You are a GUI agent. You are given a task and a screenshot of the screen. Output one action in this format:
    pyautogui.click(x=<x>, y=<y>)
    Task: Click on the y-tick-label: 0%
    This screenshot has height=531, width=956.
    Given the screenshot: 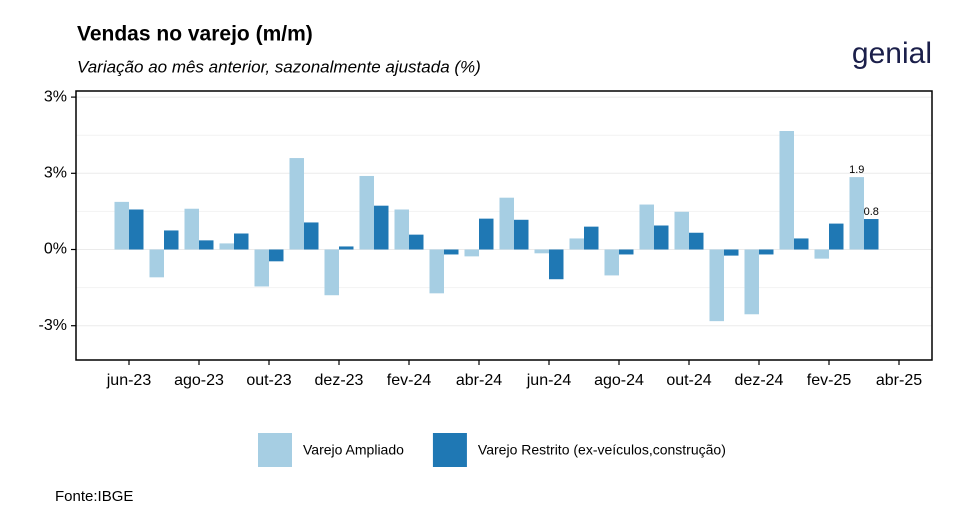 What is the action you would take?
    pyautogui.click(x=55, y=249)
    